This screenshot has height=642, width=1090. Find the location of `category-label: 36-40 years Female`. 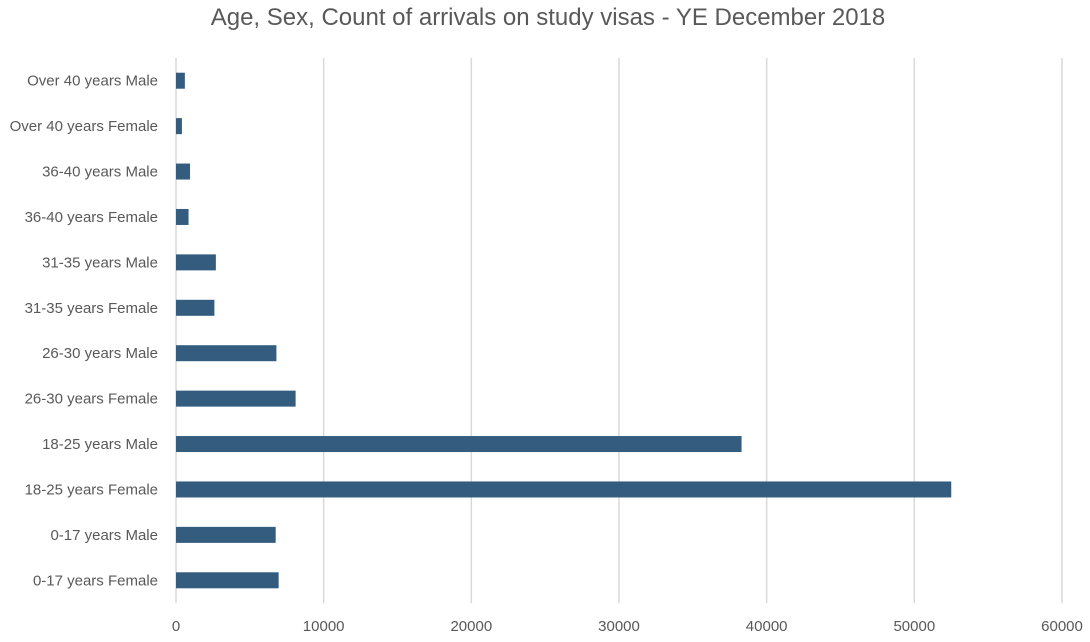

category-label: 36-40 years Female is located at coordinates (91, 217).